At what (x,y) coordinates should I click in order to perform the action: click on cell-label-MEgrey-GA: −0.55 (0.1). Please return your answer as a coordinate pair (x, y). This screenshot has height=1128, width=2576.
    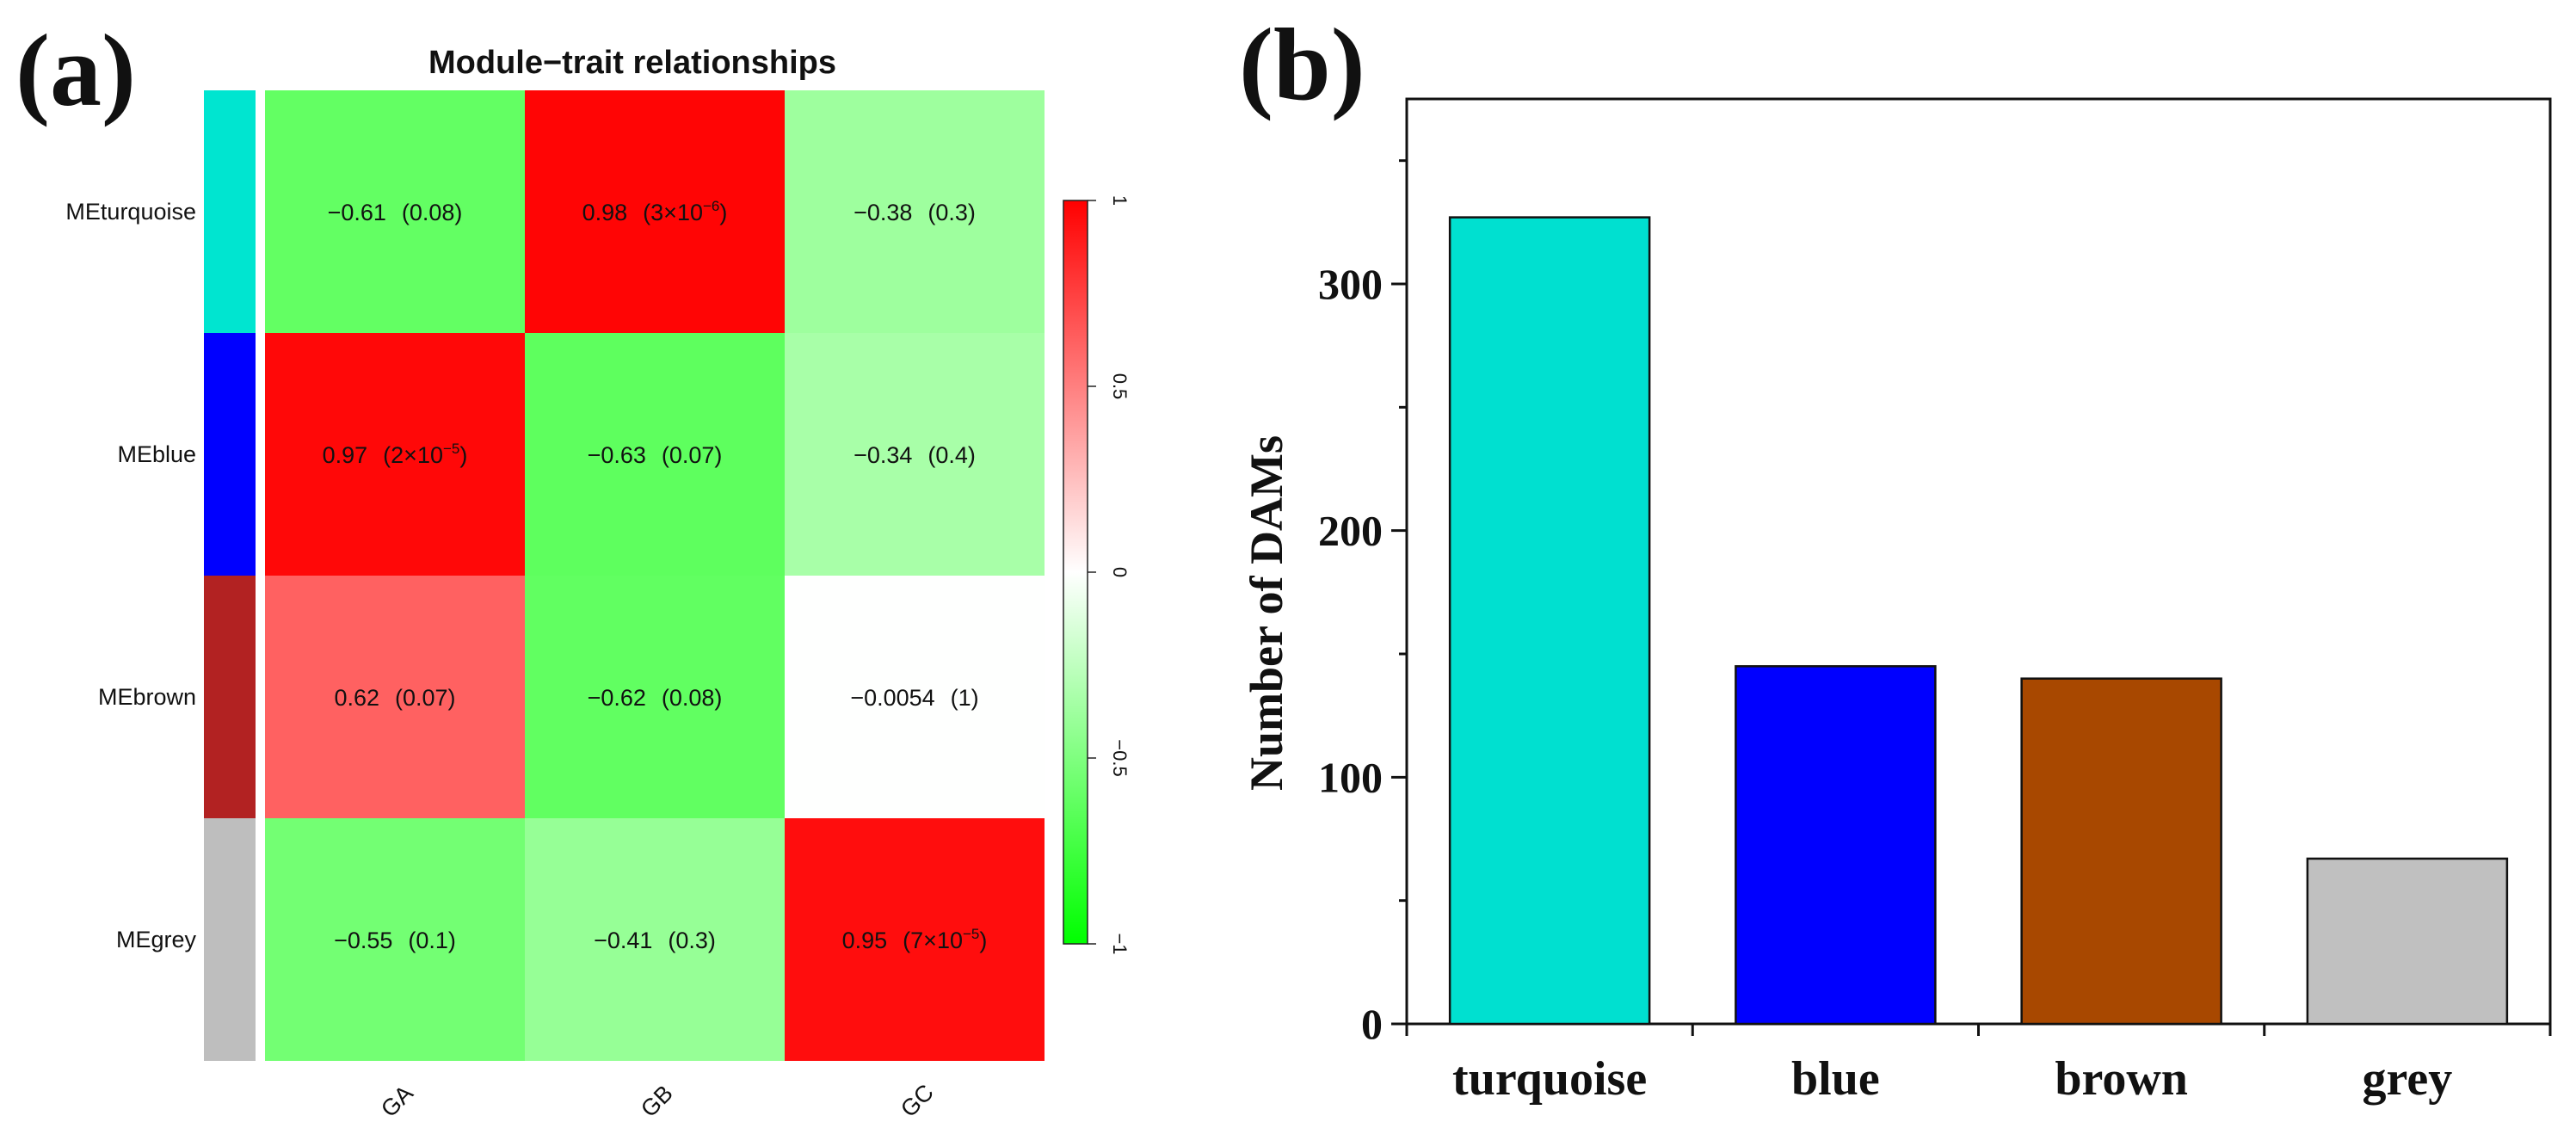
    Looking at the image, I should click on (395, 940).